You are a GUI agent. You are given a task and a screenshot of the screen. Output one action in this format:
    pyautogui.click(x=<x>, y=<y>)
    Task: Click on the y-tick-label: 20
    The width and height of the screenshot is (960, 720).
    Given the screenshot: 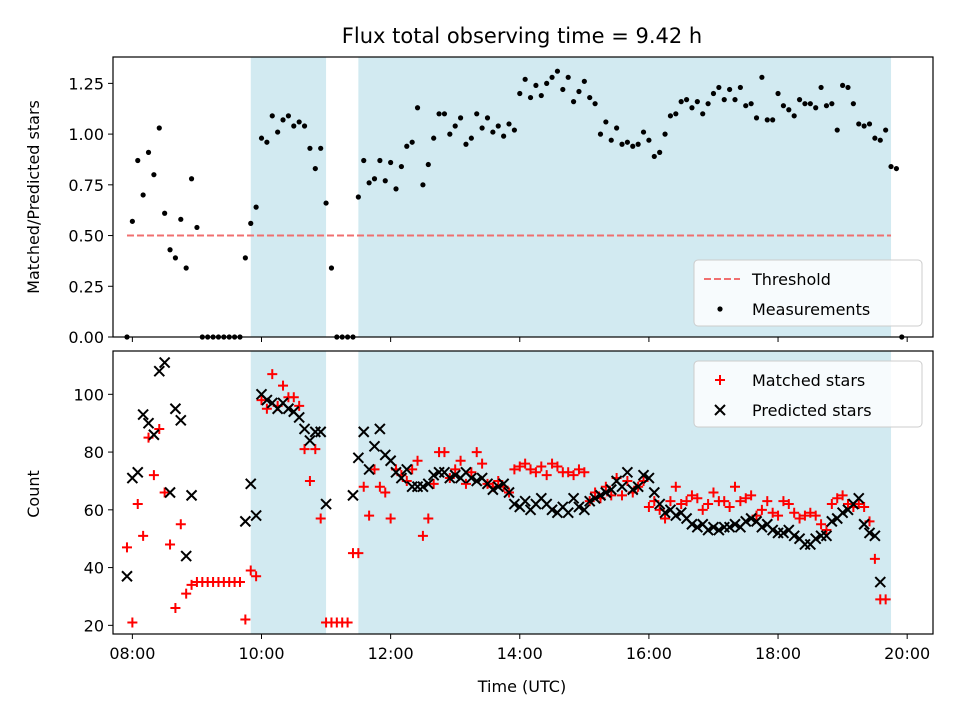 What is the action you would take?
    pyautogui.click(x=94, y=625)
    